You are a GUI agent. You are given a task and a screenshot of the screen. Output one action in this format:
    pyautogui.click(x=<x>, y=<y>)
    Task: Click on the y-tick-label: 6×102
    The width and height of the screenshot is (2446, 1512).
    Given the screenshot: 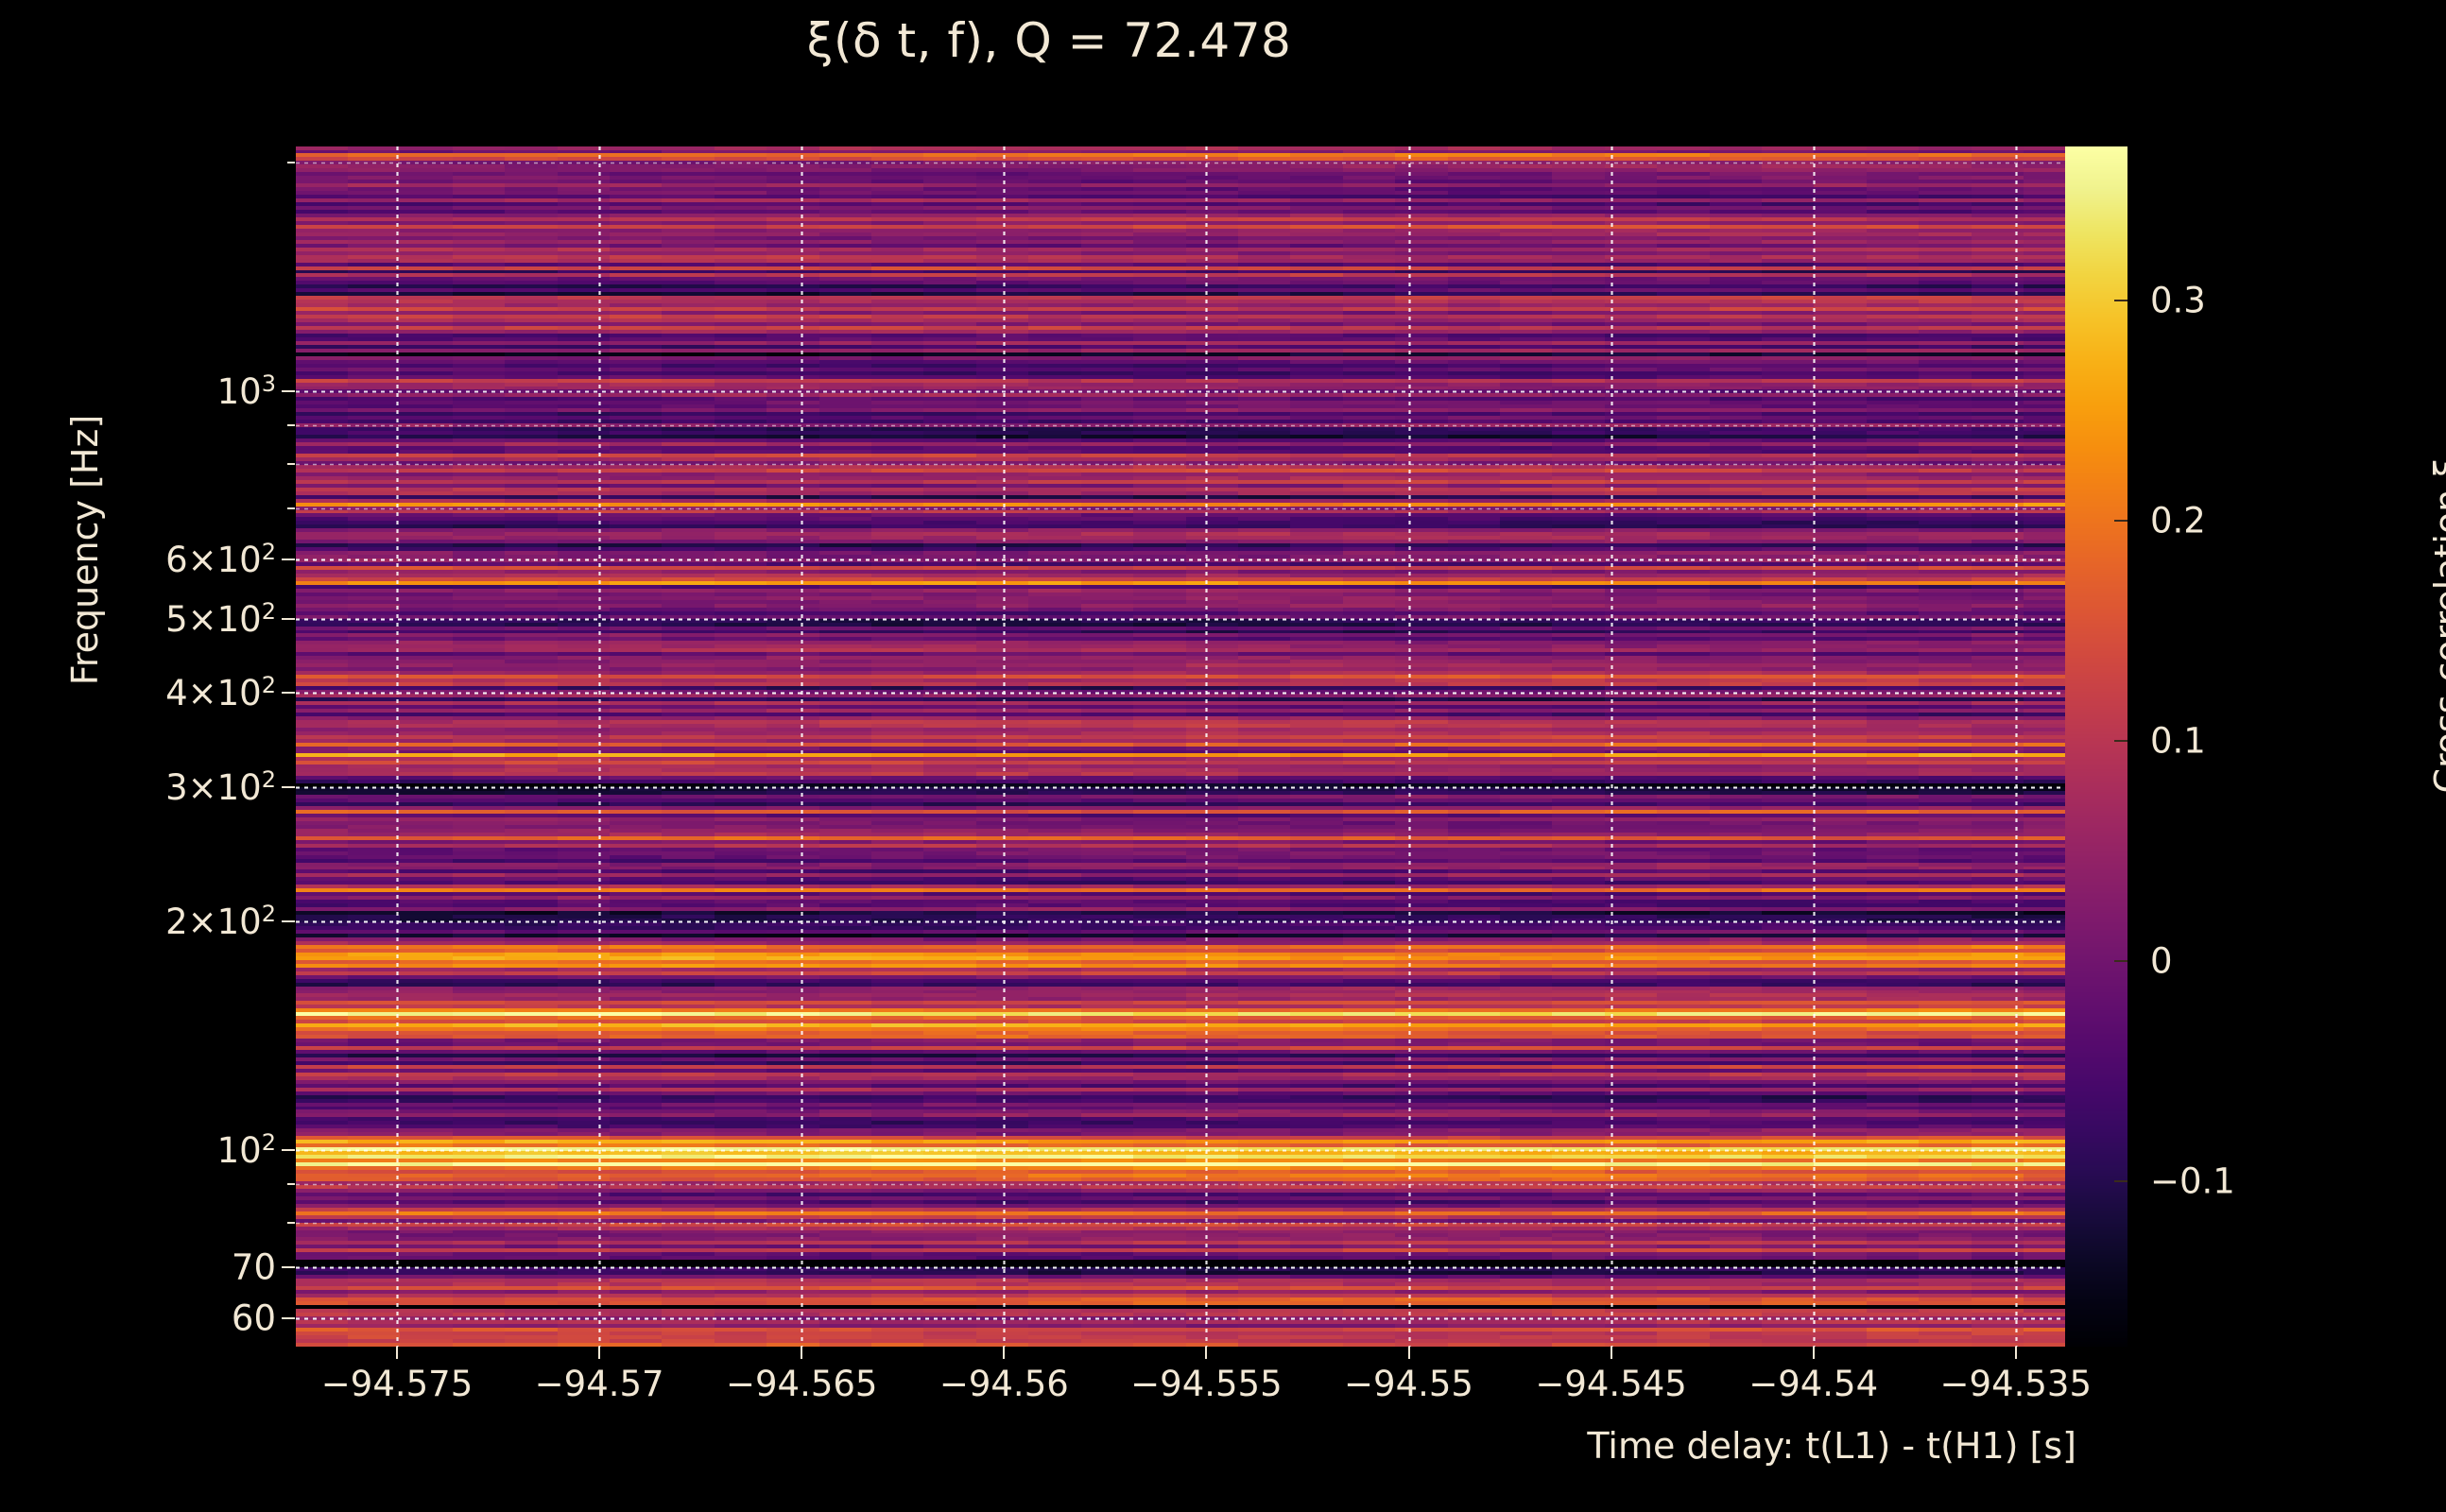 What is the action you would take?
    pyautogui.click(x=221, y=559)
    